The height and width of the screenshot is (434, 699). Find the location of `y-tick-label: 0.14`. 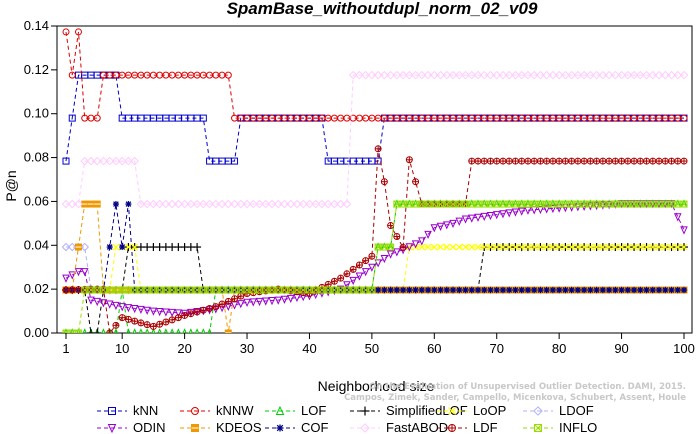

y-tick-label: 0.14 is located at coordinates (36, 25).